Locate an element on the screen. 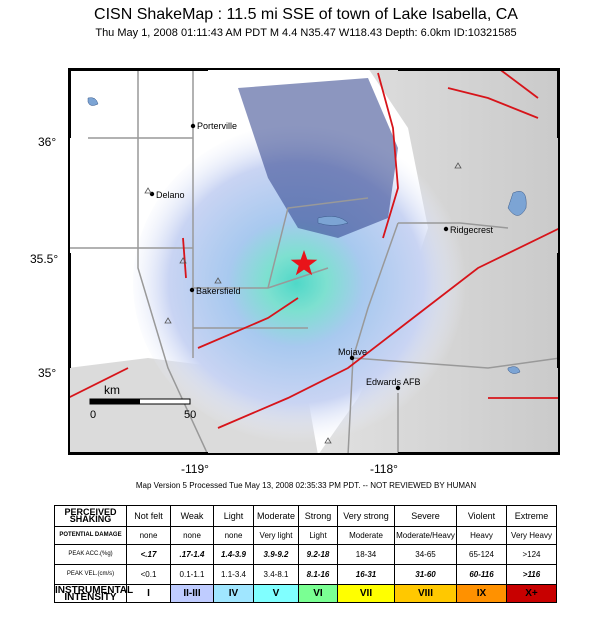  damage-cell: Moderate/Heavy is located at coordinates (425, 535).